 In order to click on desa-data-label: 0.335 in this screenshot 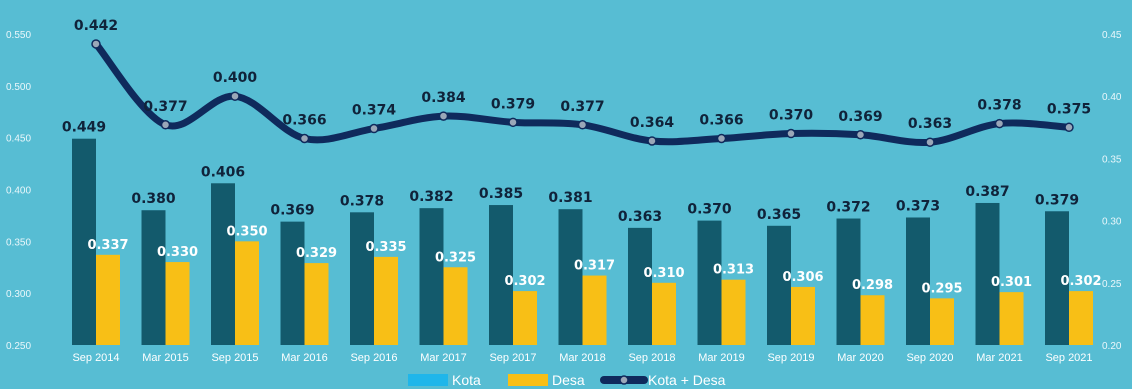, I will do `click(385, 247)`.